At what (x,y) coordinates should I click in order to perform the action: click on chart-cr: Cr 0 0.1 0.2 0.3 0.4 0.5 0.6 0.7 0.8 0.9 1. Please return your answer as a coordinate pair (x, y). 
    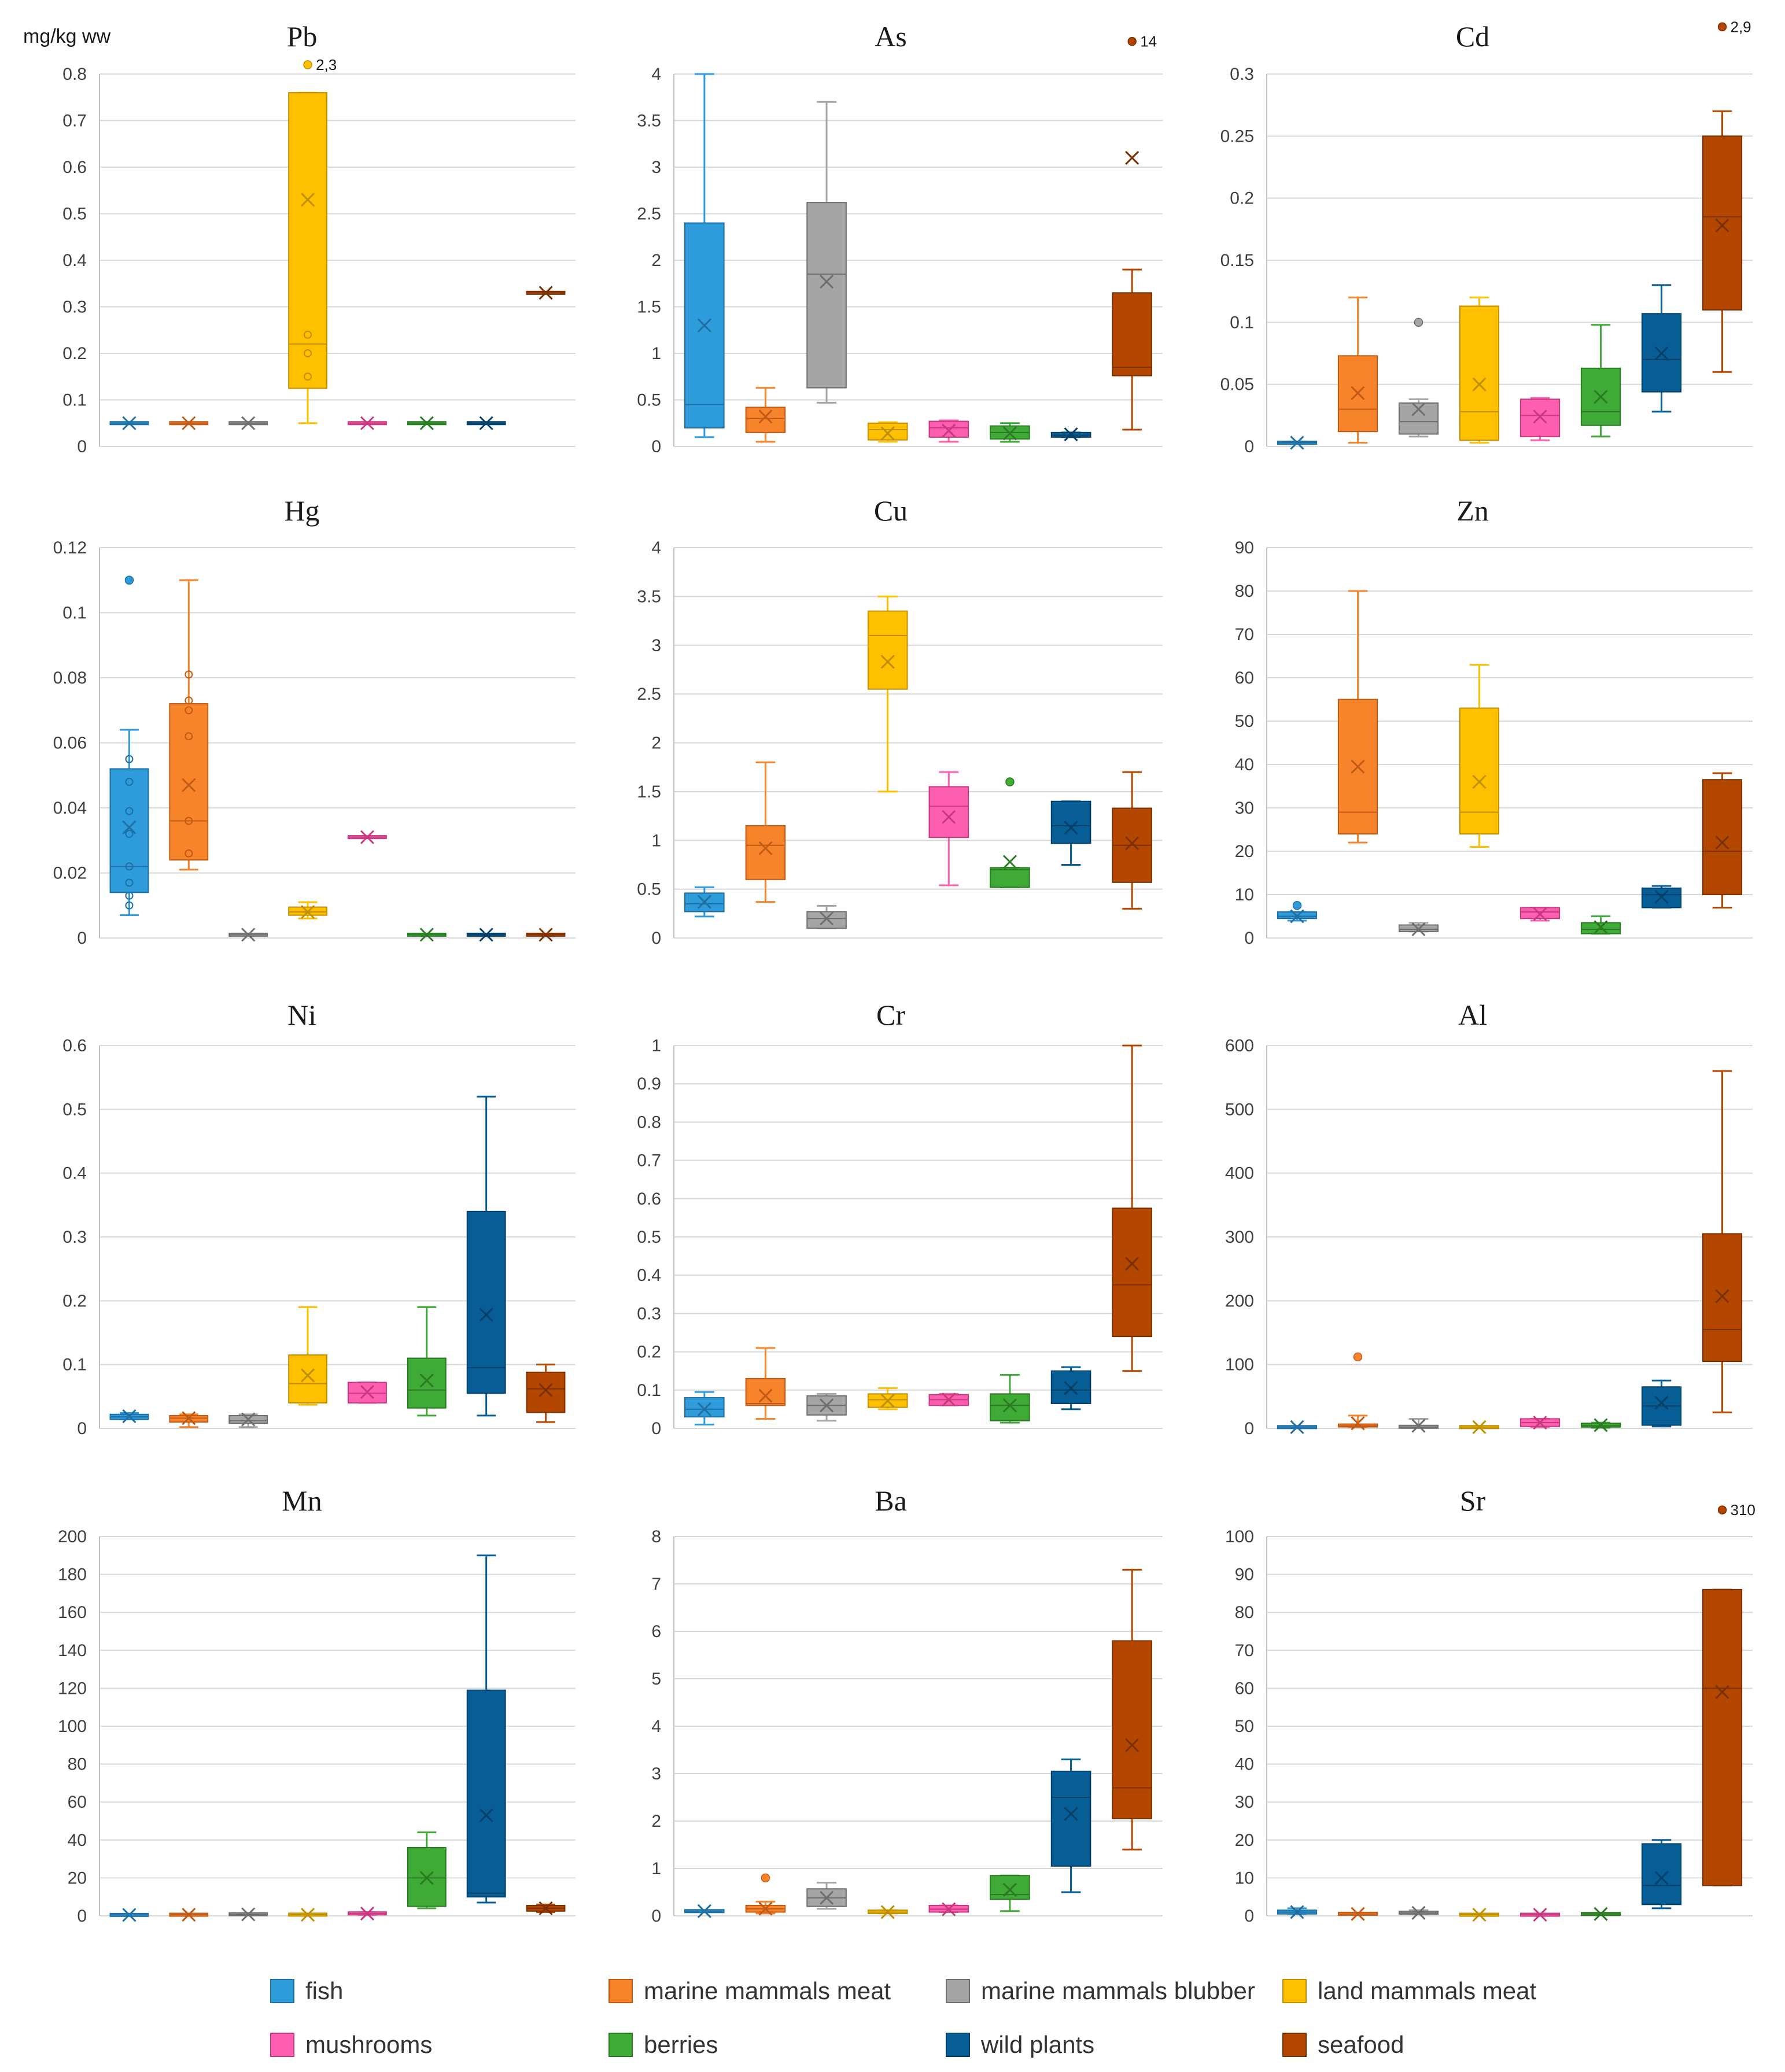
    Looking at the image, I should click on (900, 1219).